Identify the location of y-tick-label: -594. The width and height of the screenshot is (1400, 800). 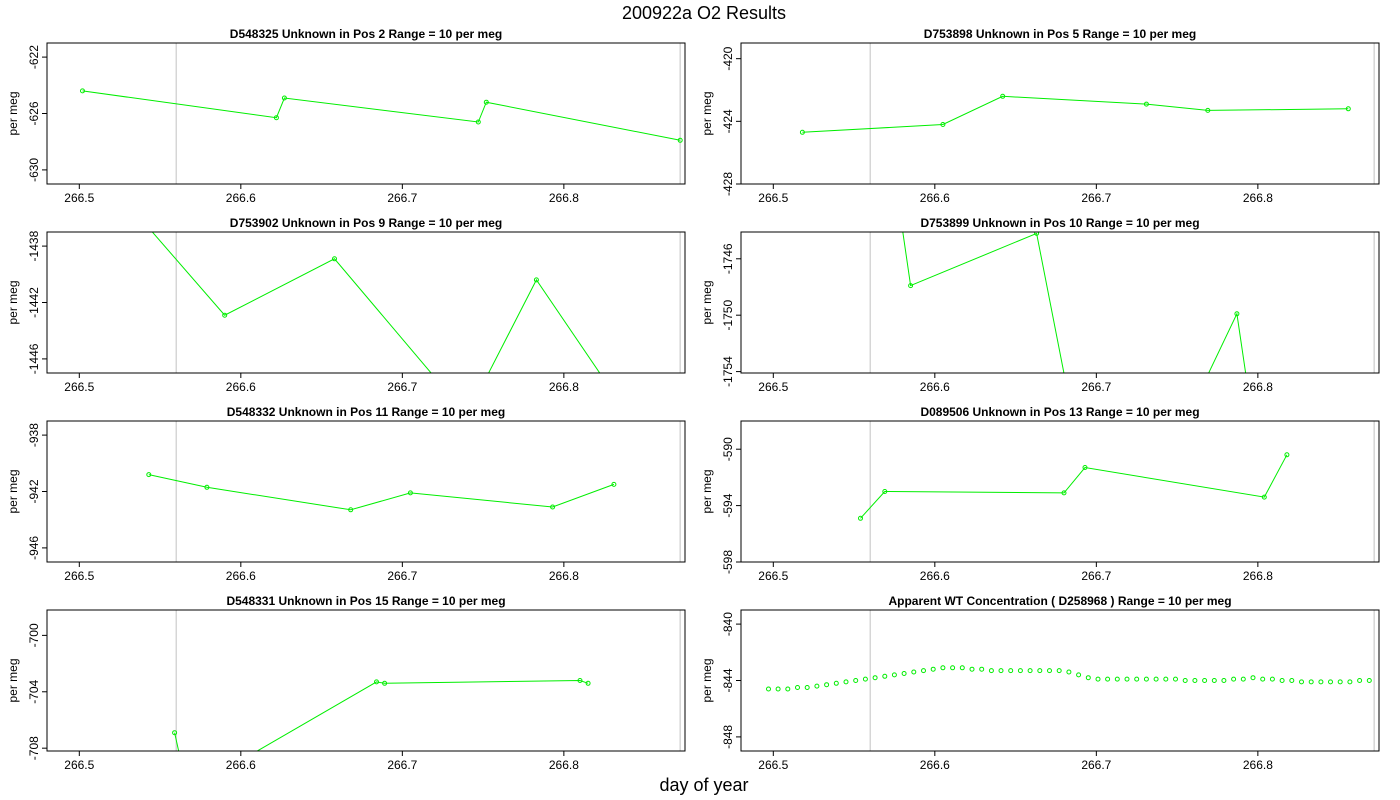
(728, 505).